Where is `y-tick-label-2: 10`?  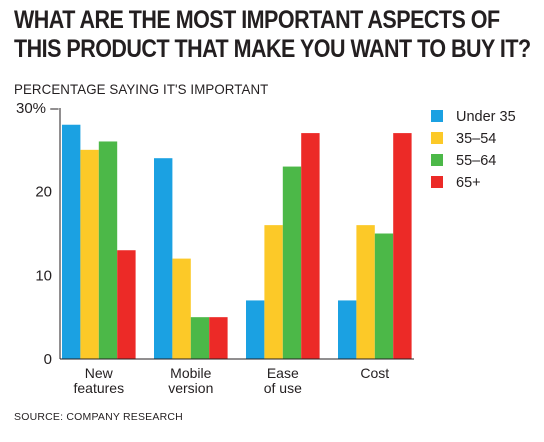 y-tick-label-2: 10 is located at coordinates (43, 275).